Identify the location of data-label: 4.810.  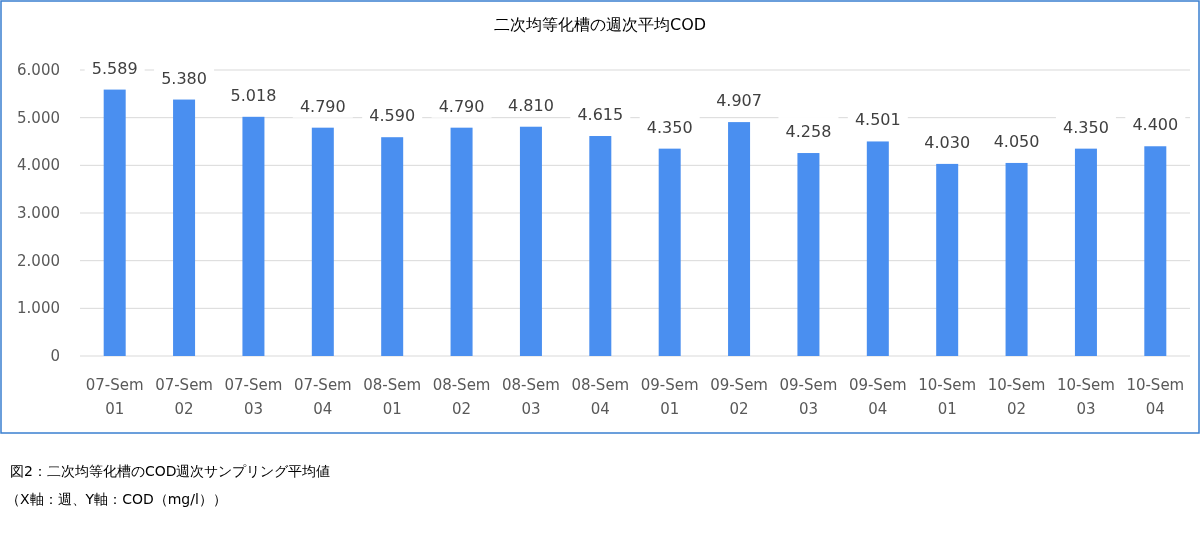
(531, 105).